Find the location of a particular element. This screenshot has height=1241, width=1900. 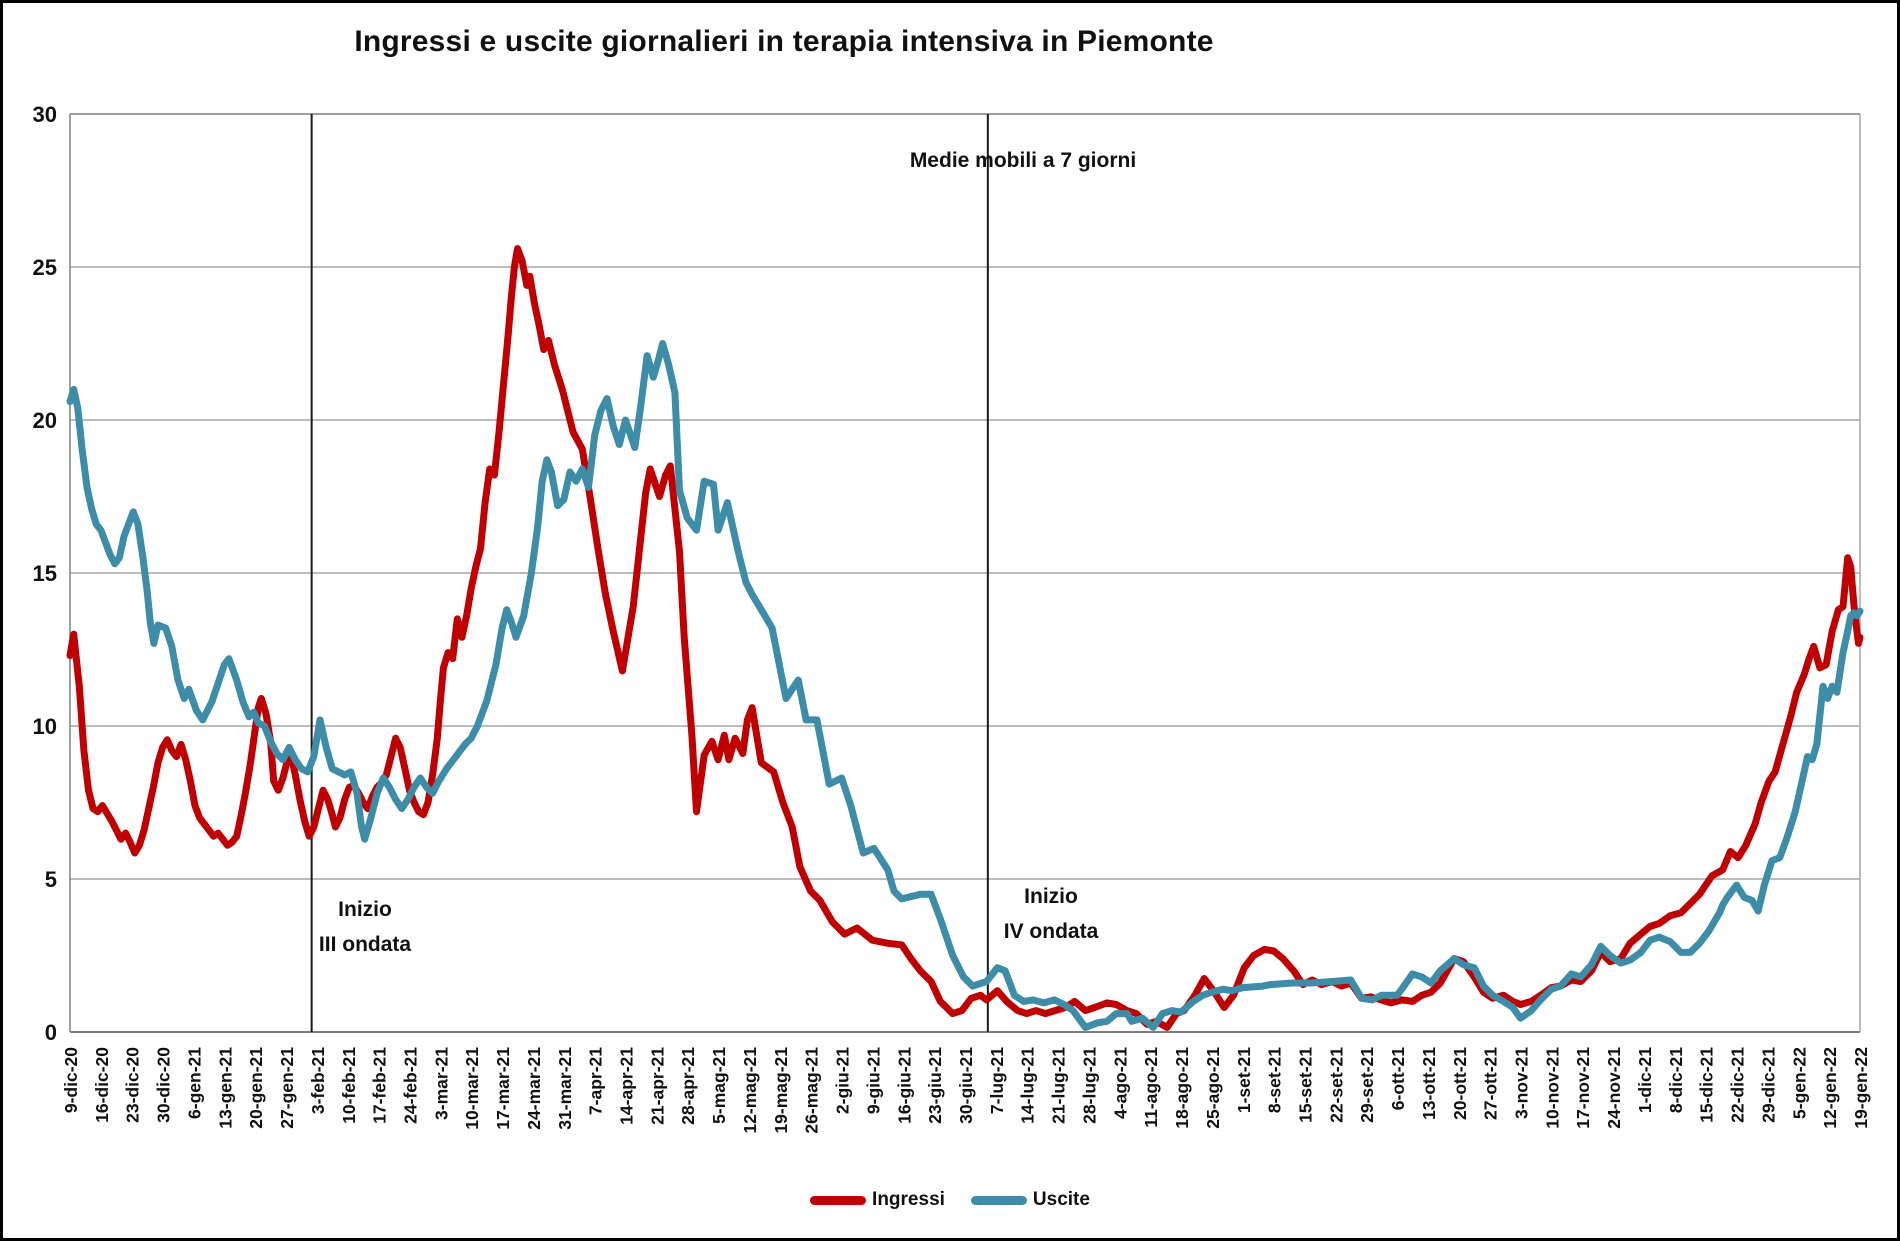

legend-label-uscite: Uscite is located at coordinates (1061, 1199).